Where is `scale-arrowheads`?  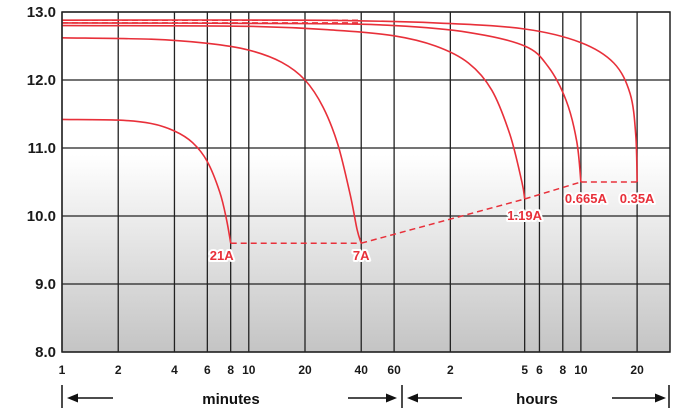
scale-arrowheads is located at coordinates (366, 398).